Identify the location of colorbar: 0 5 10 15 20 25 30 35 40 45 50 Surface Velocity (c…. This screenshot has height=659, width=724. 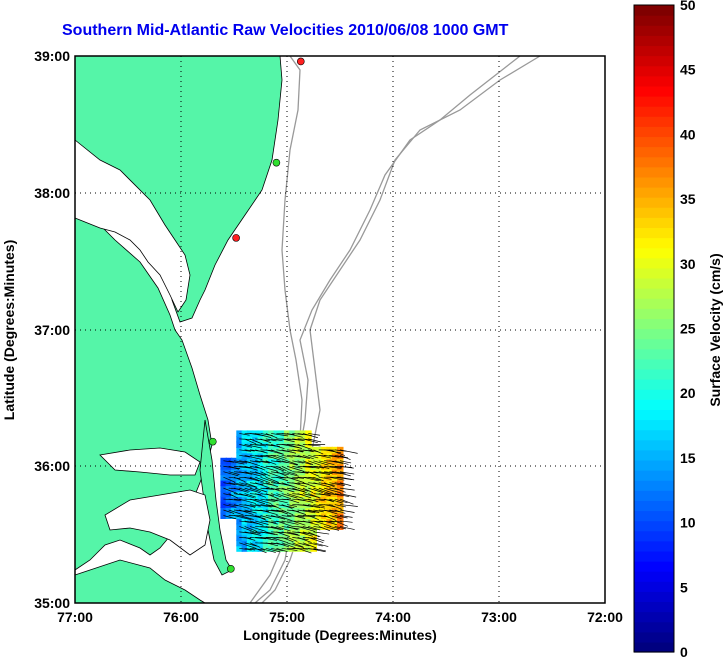
(678, 329).